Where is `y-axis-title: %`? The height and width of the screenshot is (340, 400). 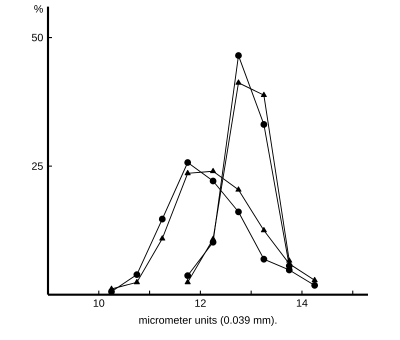 y-axis-title: % is located at coordinates (38, 9).